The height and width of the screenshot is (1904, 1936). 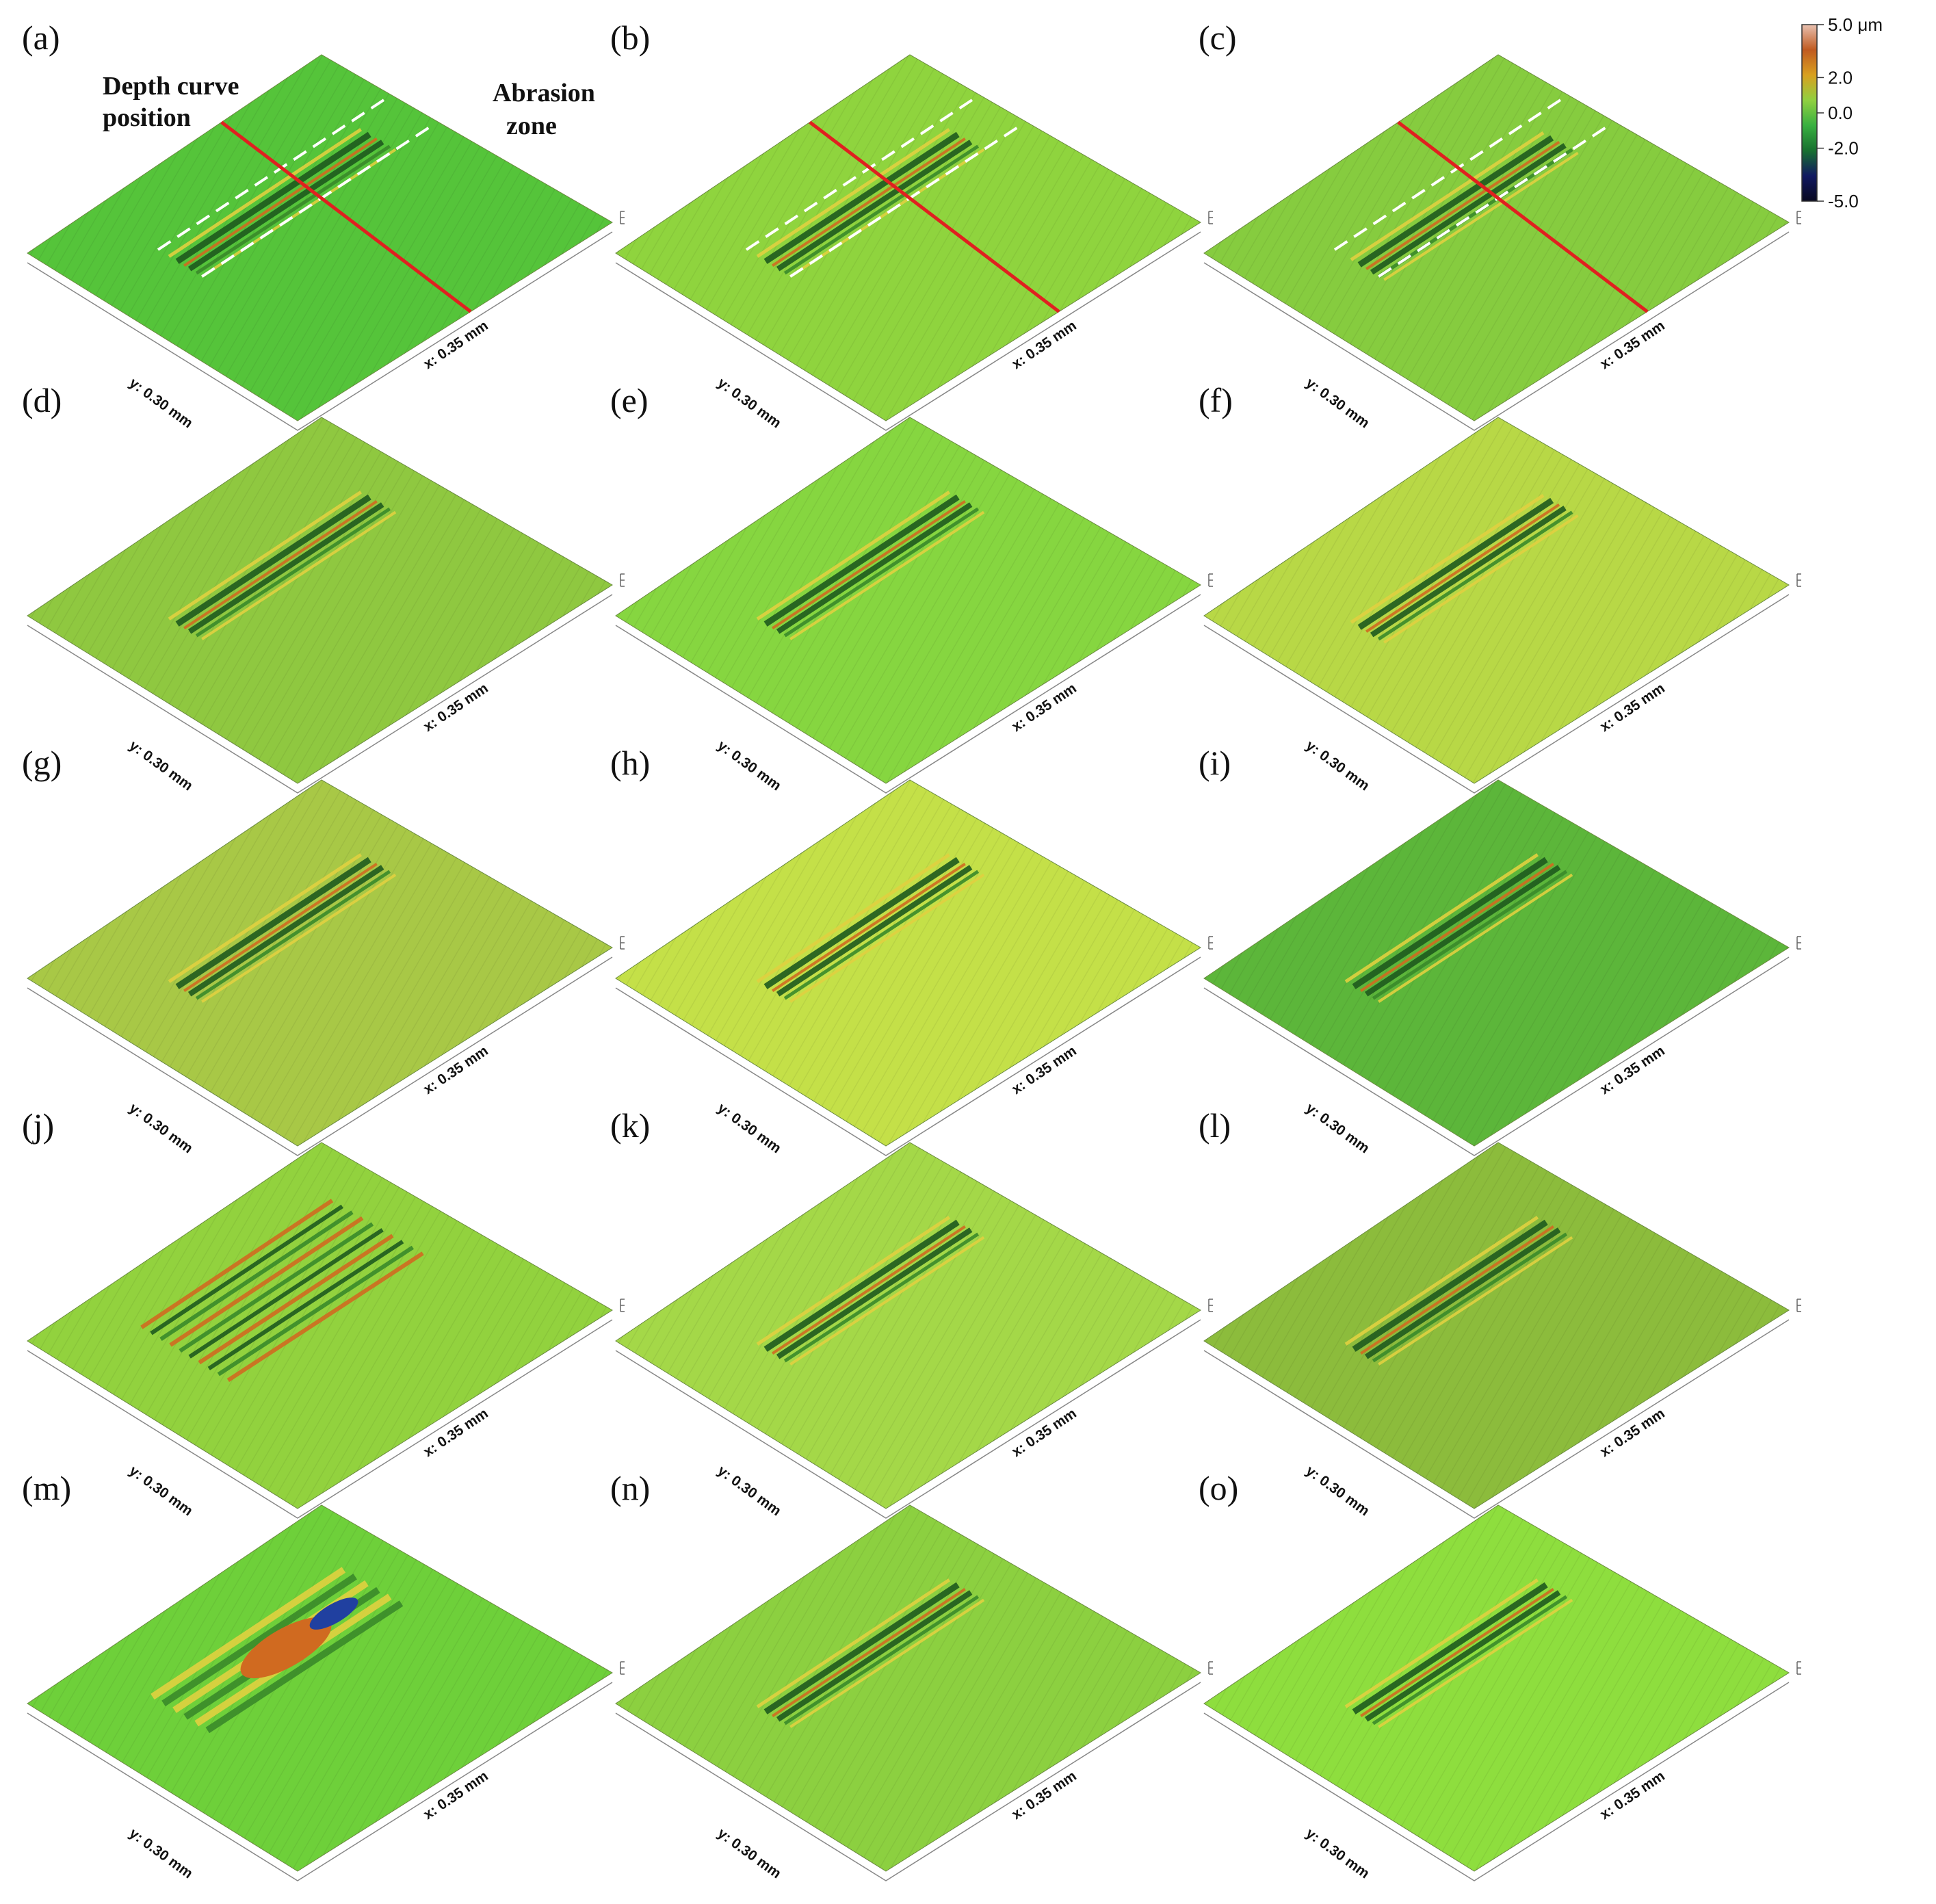 What do you see at coordinates (629, 400) in the screenshot?
I see `panel-label: (e)` at bounding box center [629, 400].